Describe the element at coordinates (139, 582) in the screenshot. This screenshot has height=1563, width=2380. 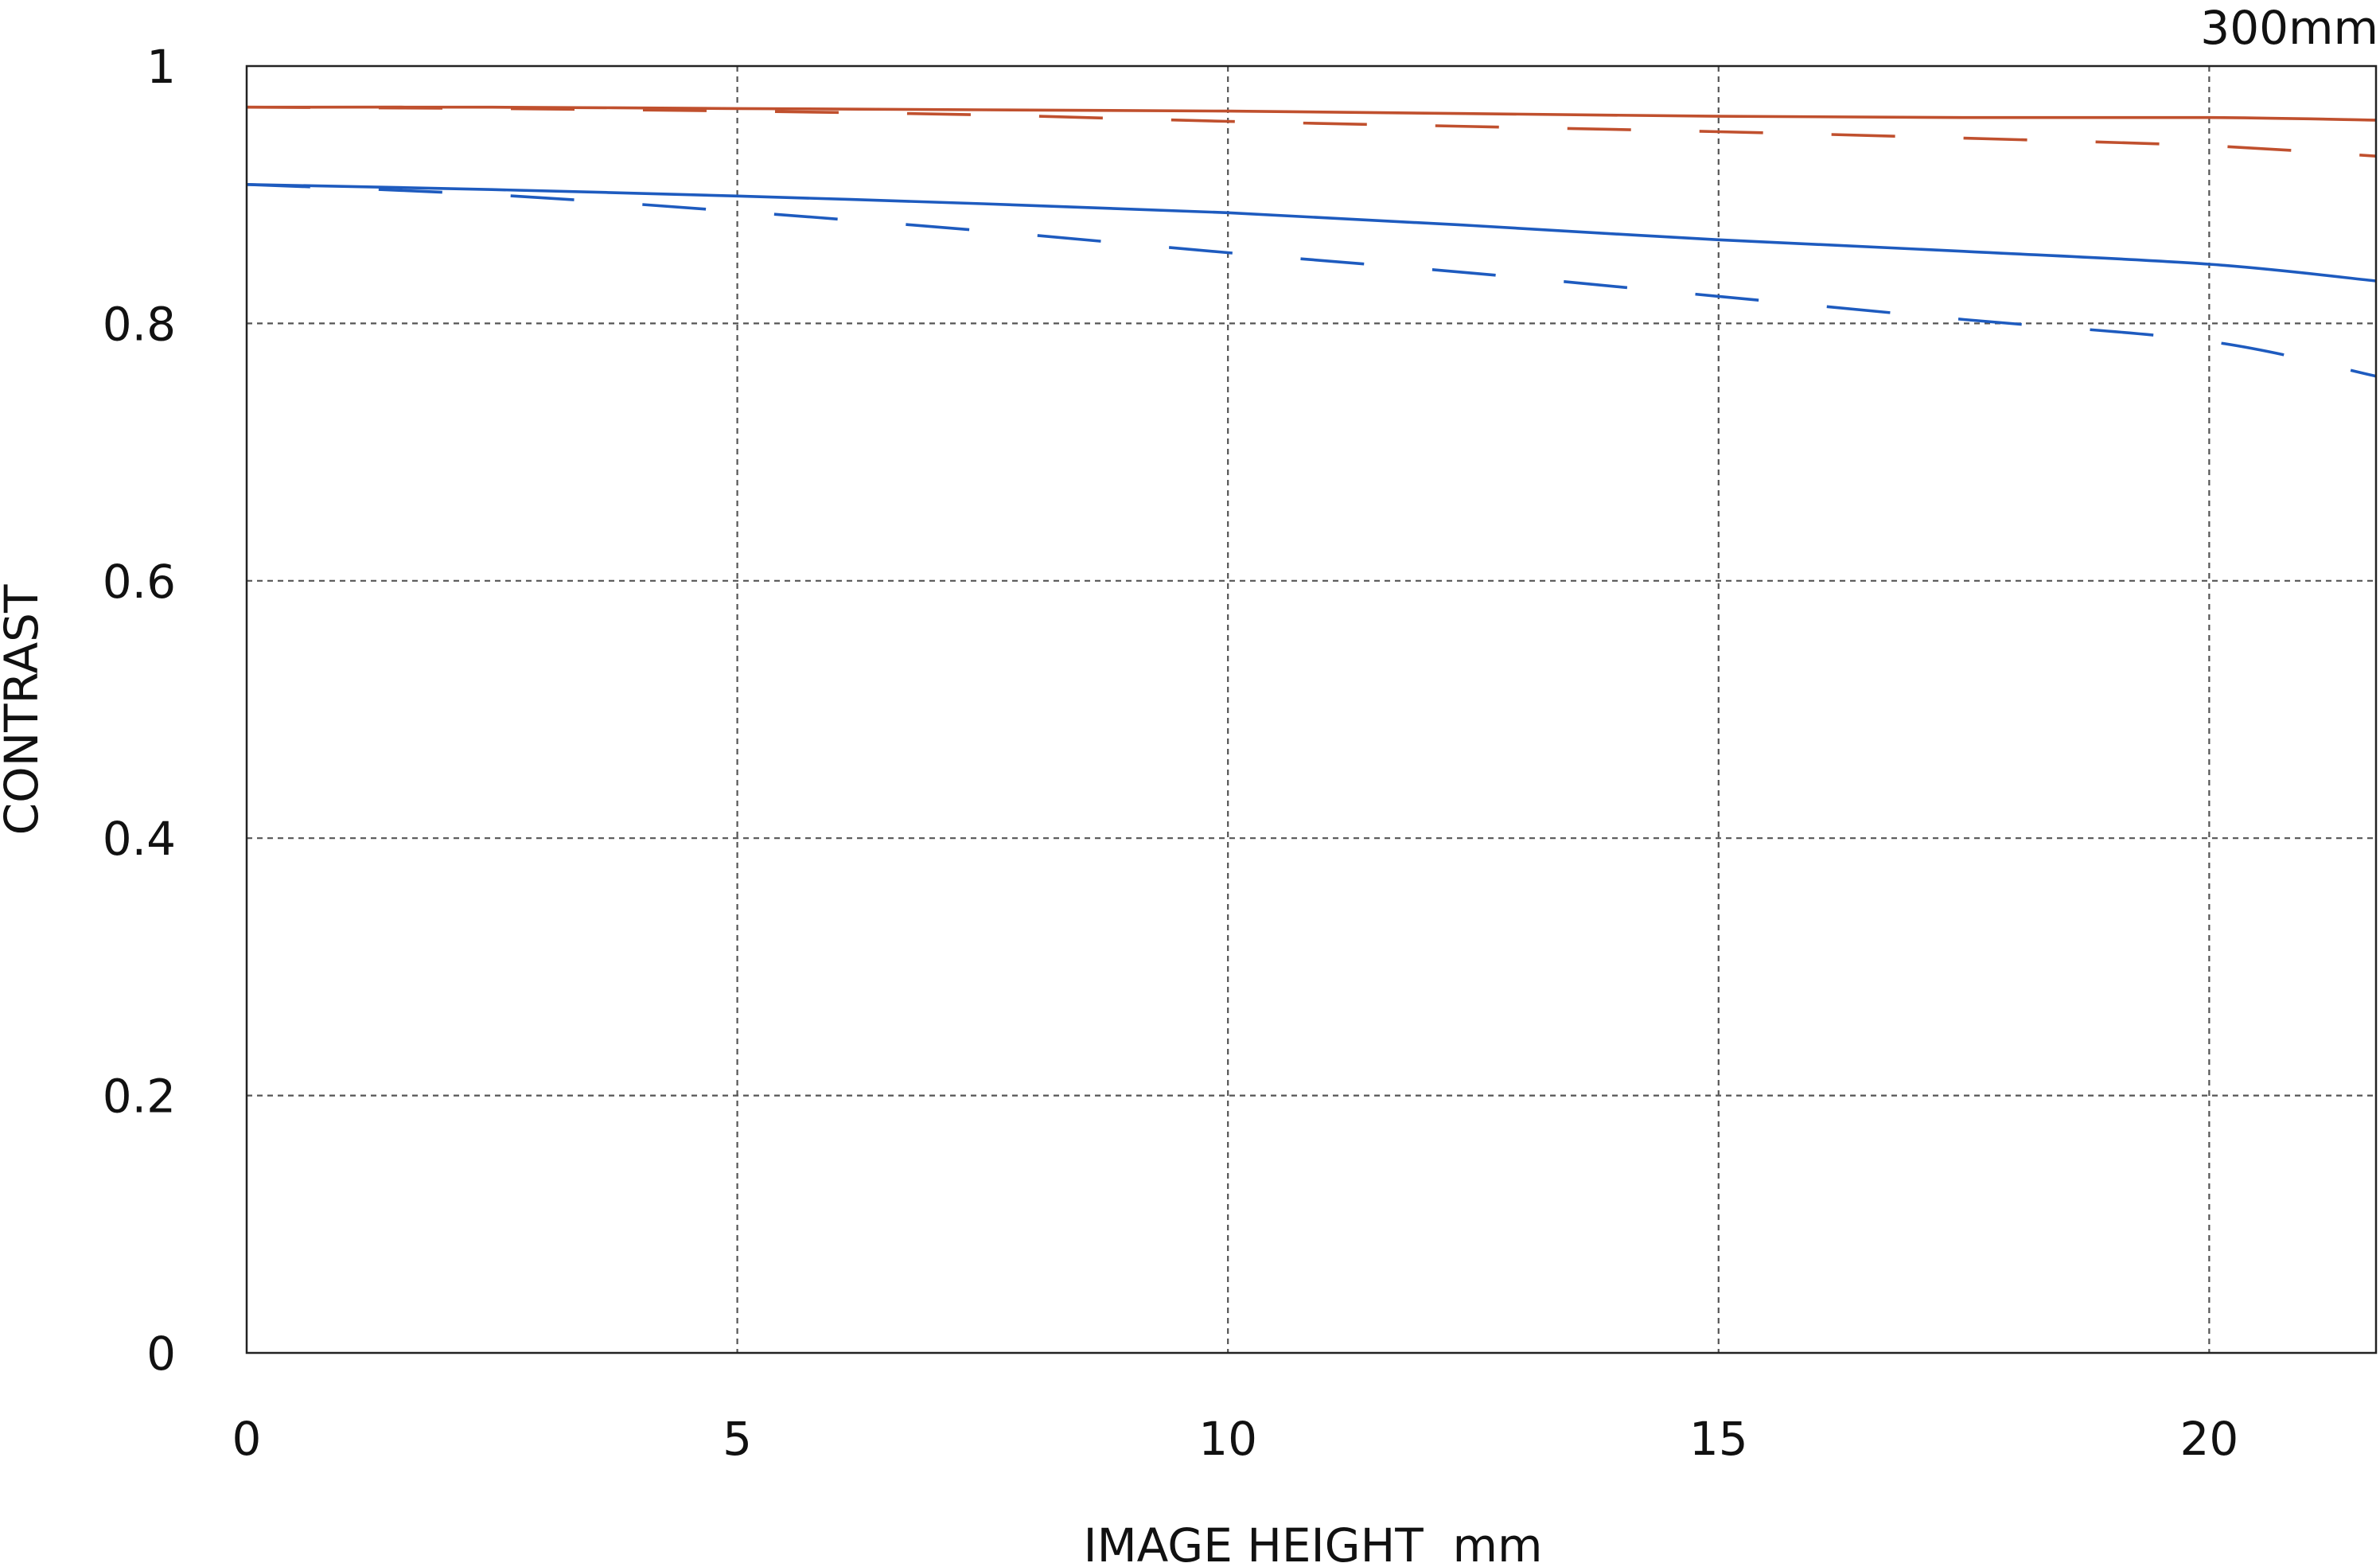
I see `y-tick-label: 0.6` at that location.